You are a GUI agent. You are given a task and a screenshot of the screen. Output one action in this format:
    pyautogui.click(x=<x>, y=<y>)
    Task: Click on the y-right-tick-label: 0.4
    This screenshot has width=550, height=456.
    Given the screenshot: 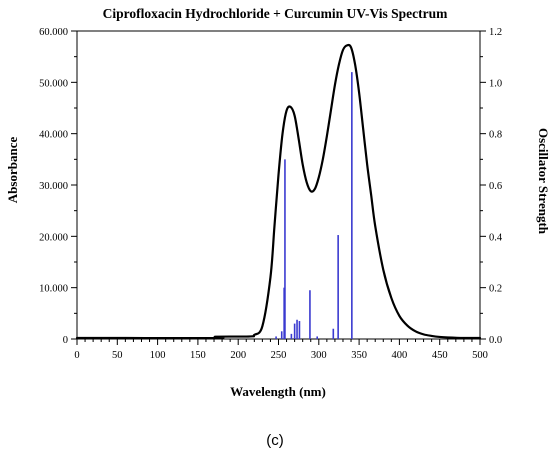 What is the action you would take?
    pyautogui.click(x=496, y=237)
    